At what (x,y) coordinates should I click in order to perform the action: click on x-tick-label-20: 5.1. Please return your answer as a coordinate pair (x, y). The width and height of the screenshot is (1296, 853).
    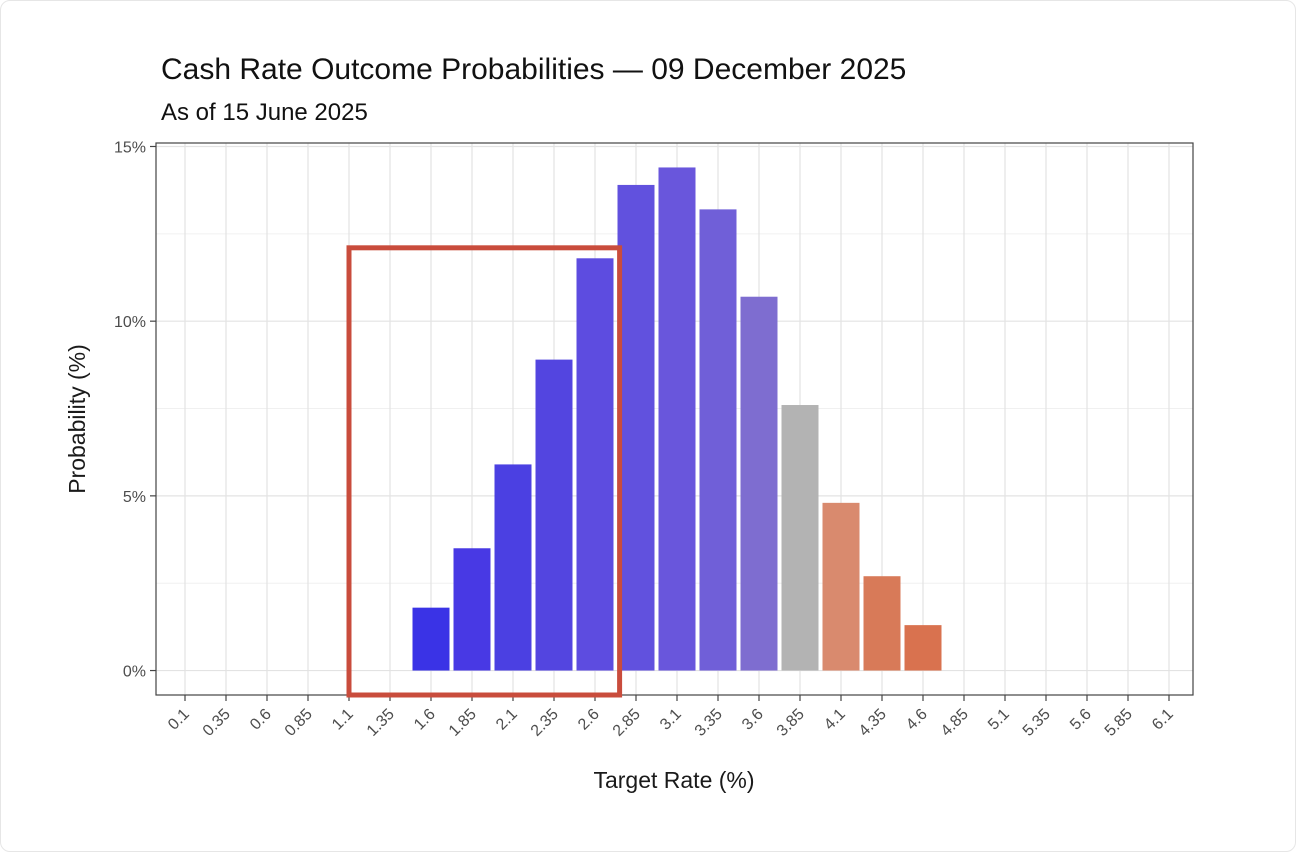
    Looking at the image, I should click on (999, 720).